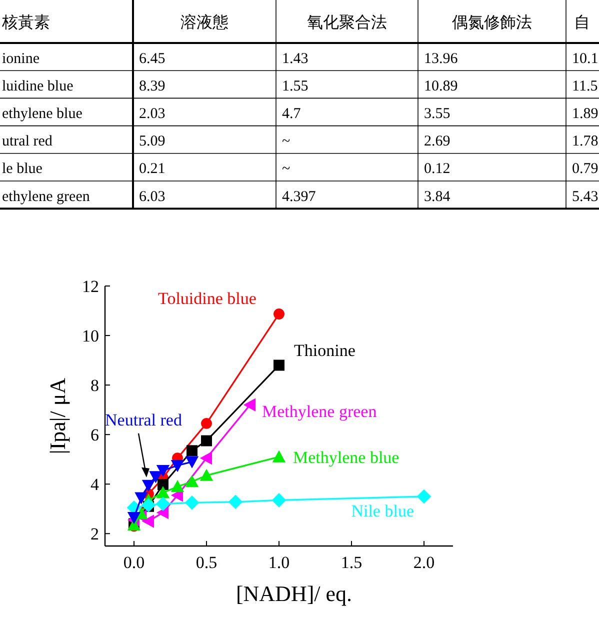 The width and height of the screenshot is (599, 620). Describe the element at coordinates (437, 169) in the screenshot. I see `text: 0.12` at that location.